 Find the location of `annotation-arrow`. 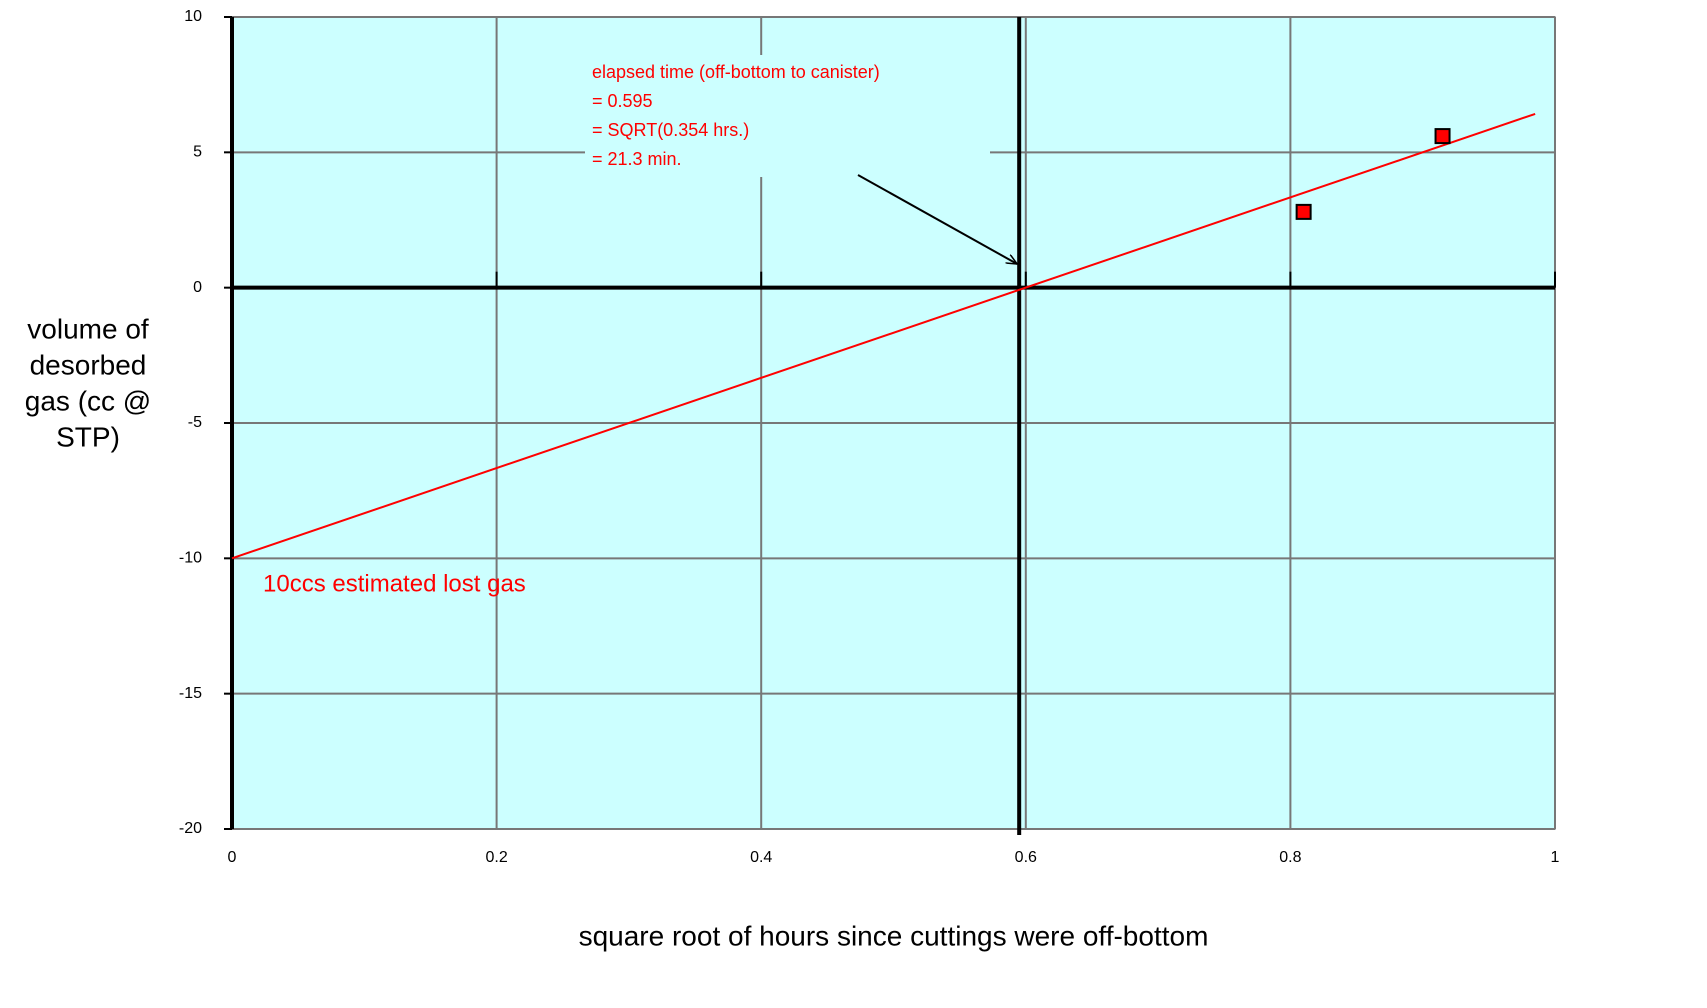

annotation-arrow is located at coordinates (937, 219).